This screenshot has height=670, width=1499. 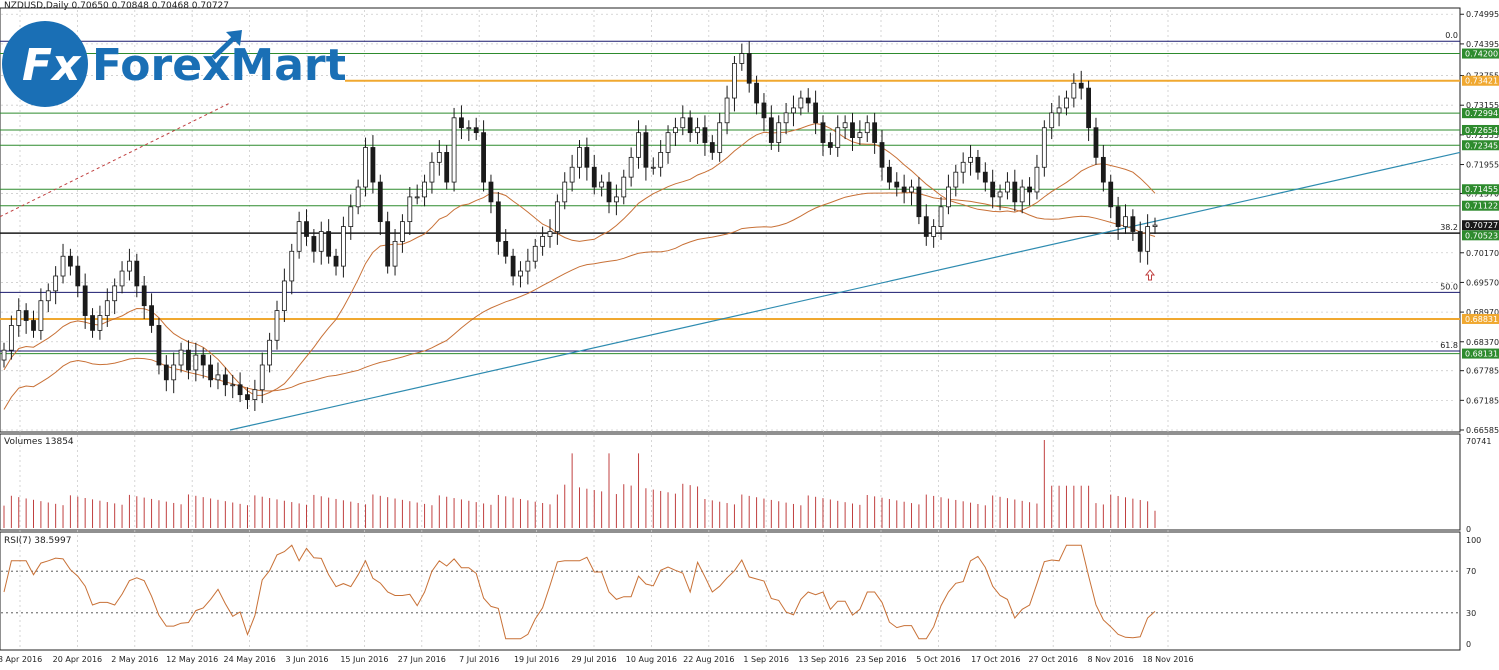 What do you see at coordinates (234, 38) in the screenshot?
I see `logo-arrow-icon` at bounding box center [234, 38].